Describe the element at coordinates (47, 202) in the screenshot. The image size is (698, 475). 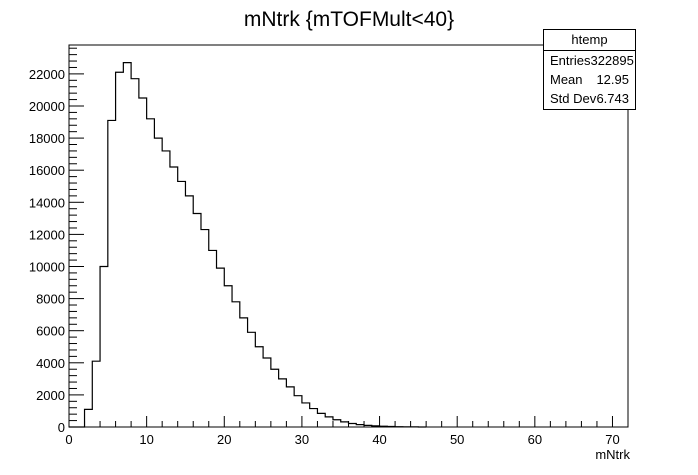
I see `y-tick-label: 14000` at that location.